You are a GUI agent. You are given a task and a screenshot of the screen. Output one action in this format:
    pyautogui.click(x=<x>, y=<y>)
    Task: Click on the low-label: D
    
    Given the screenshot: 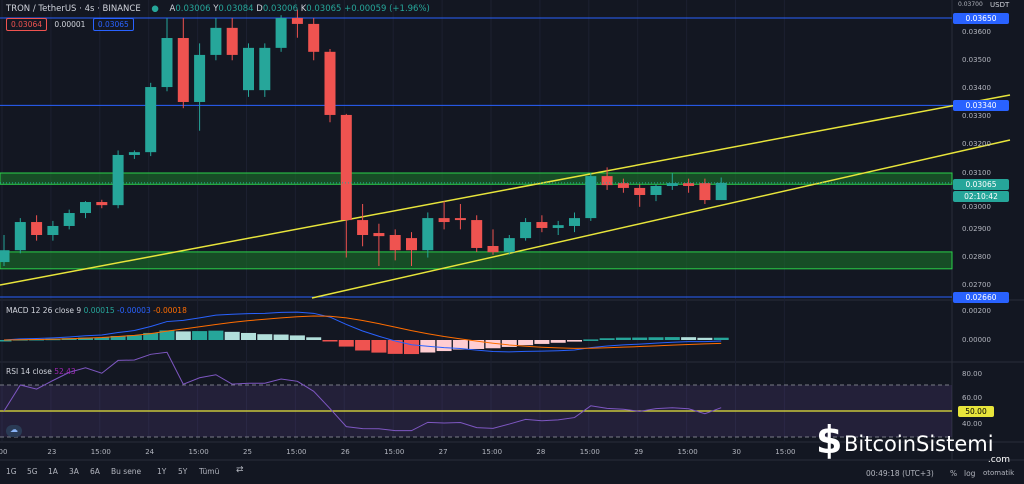 What is the action you would take?
    pyautogui.click(x=259, y=9)
    